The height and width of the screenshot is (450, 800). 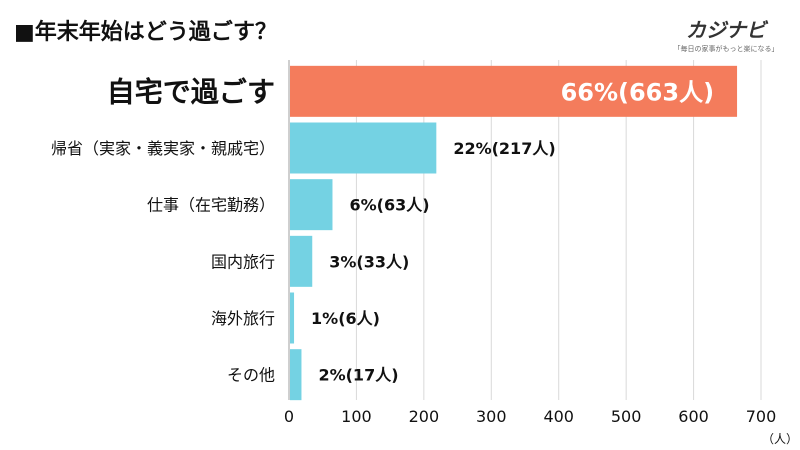 What do you see at coordinates (146, 32) in the screenshot?
I see `chart-title: ■年末年始はどう過ごす？` at bounding box center [146, 32].